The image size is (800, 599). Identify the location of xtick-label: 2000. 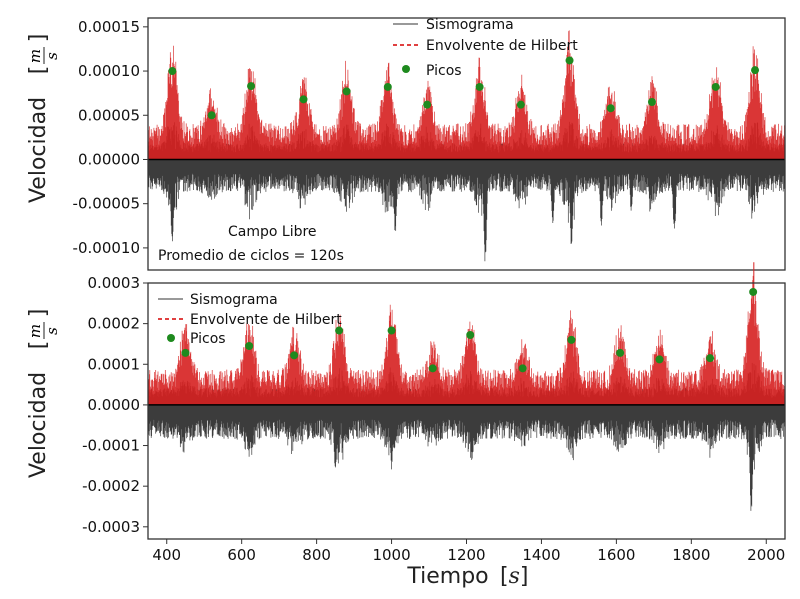
(766, 555).